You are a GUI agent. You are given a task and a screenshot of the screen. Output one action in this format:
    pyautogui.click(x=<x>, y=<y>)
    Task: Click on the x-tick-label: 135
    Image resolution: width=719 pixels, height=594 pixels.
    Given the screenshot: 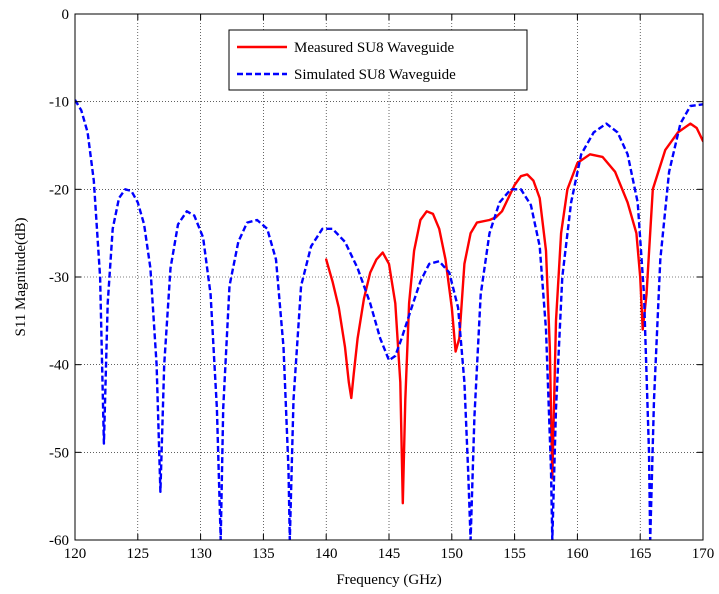 What is the action you would take?
    pyautogui.click(x=263, y=554)
    